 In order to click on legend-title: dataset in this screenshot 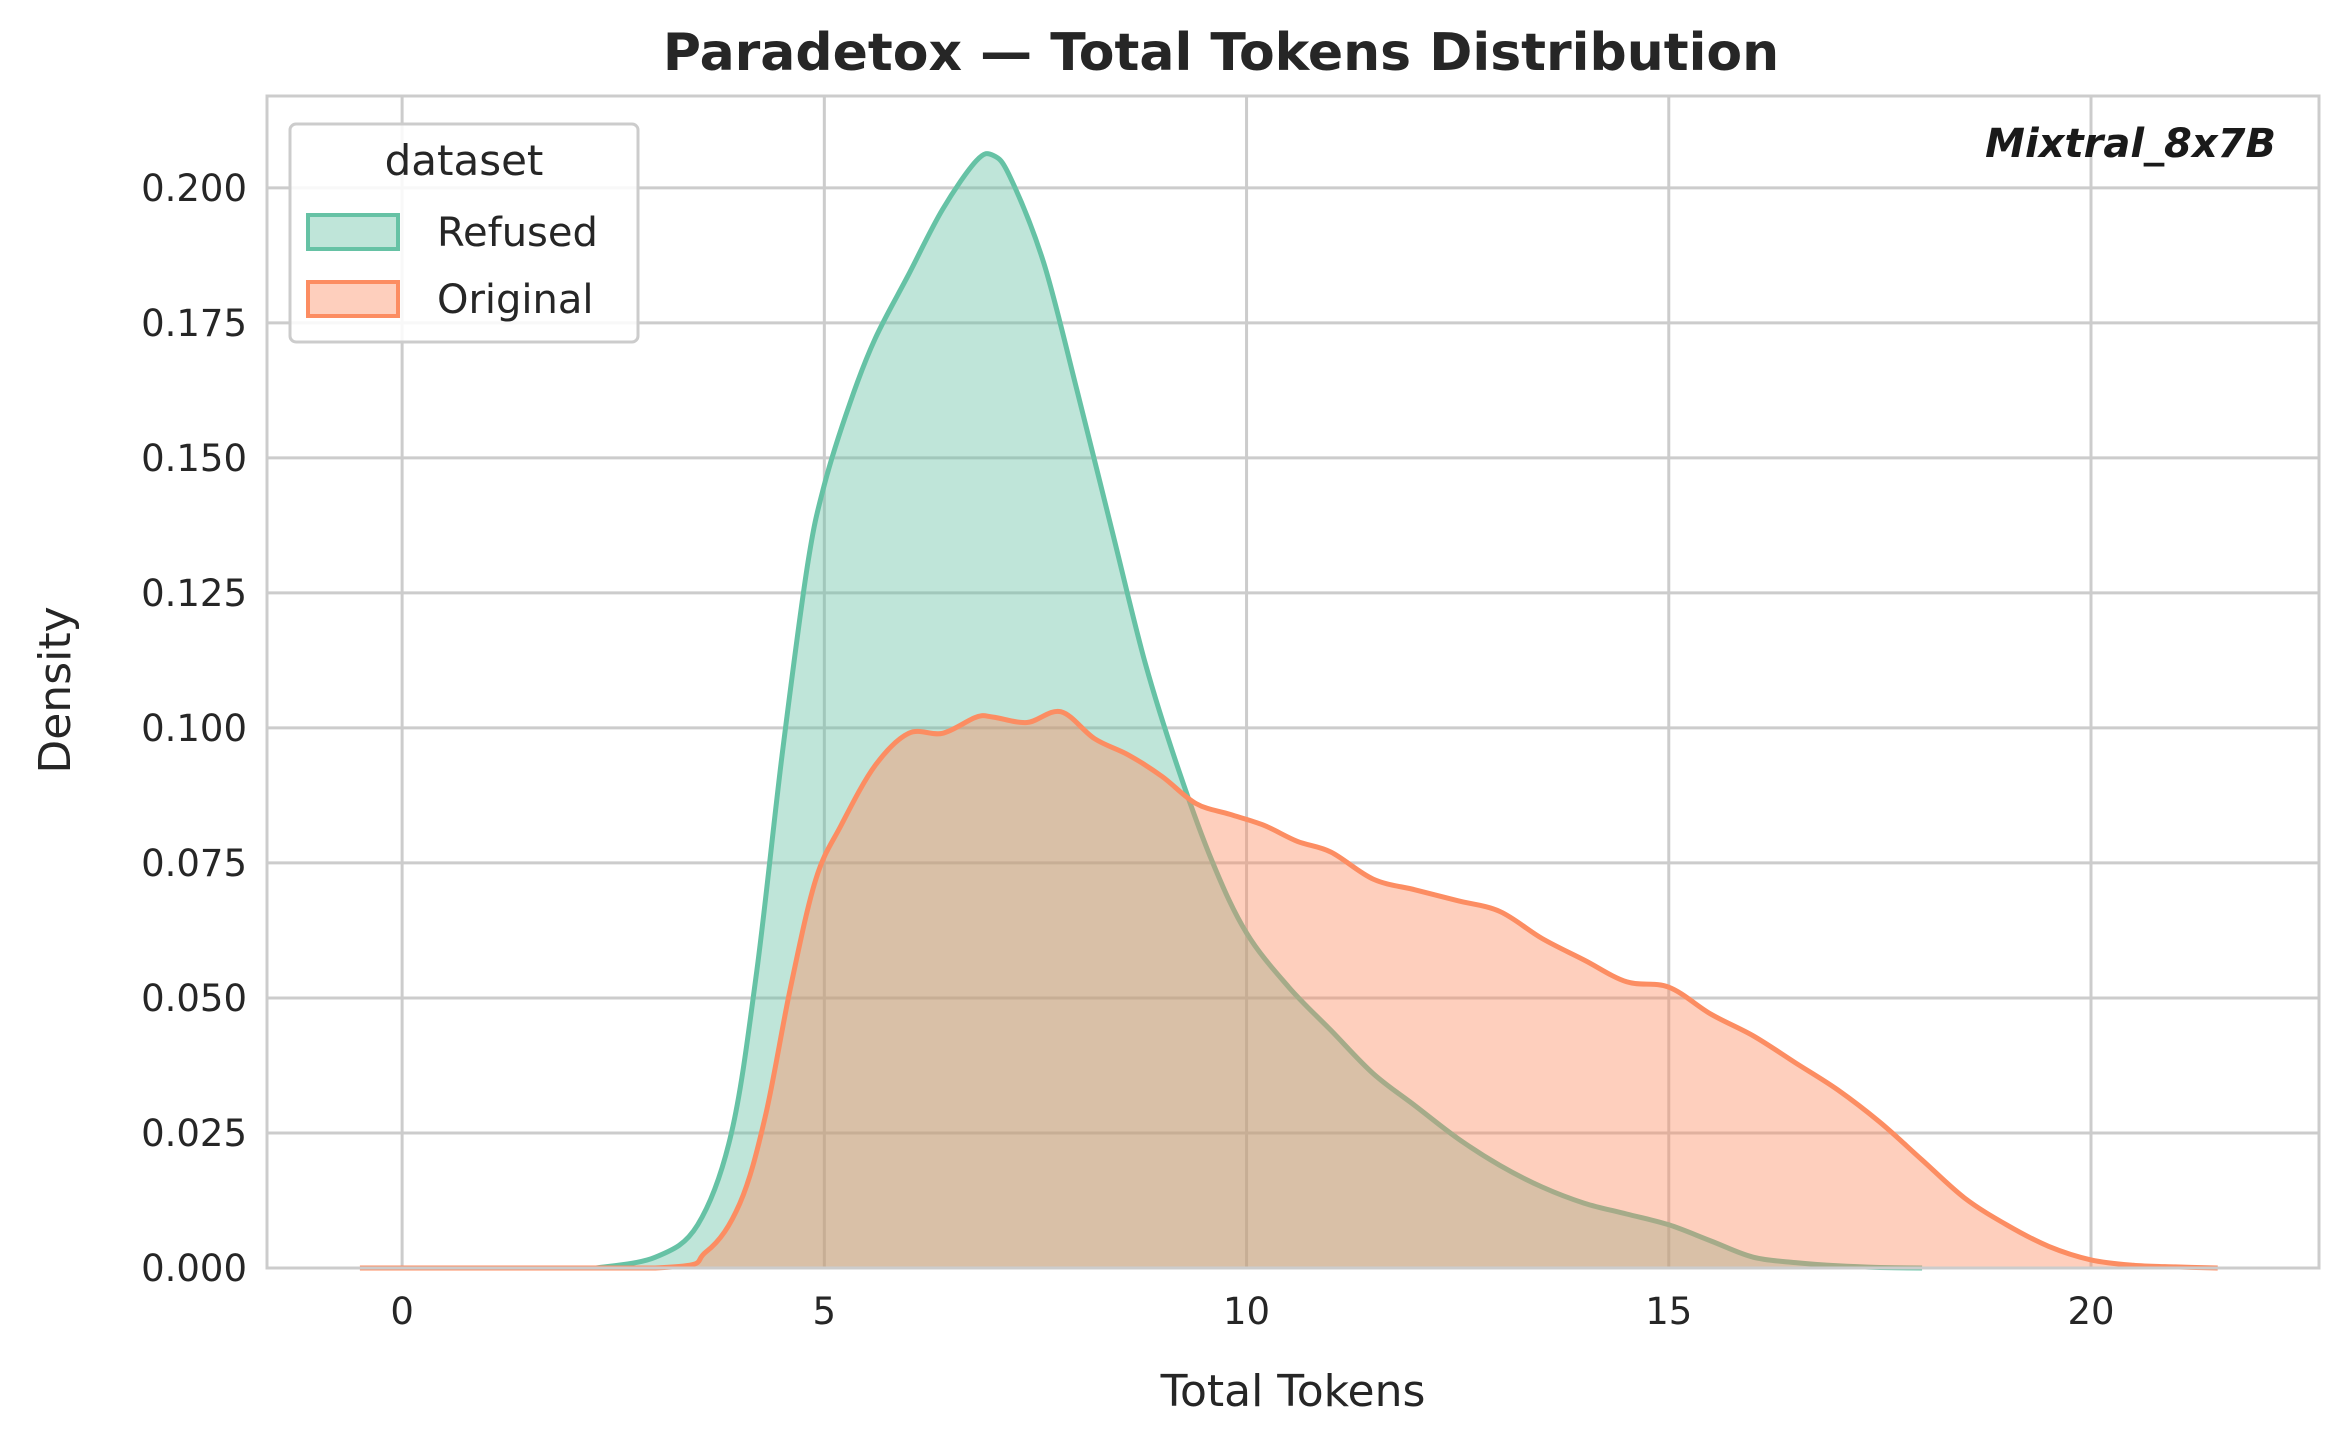, I will do `click(464, 160)`.